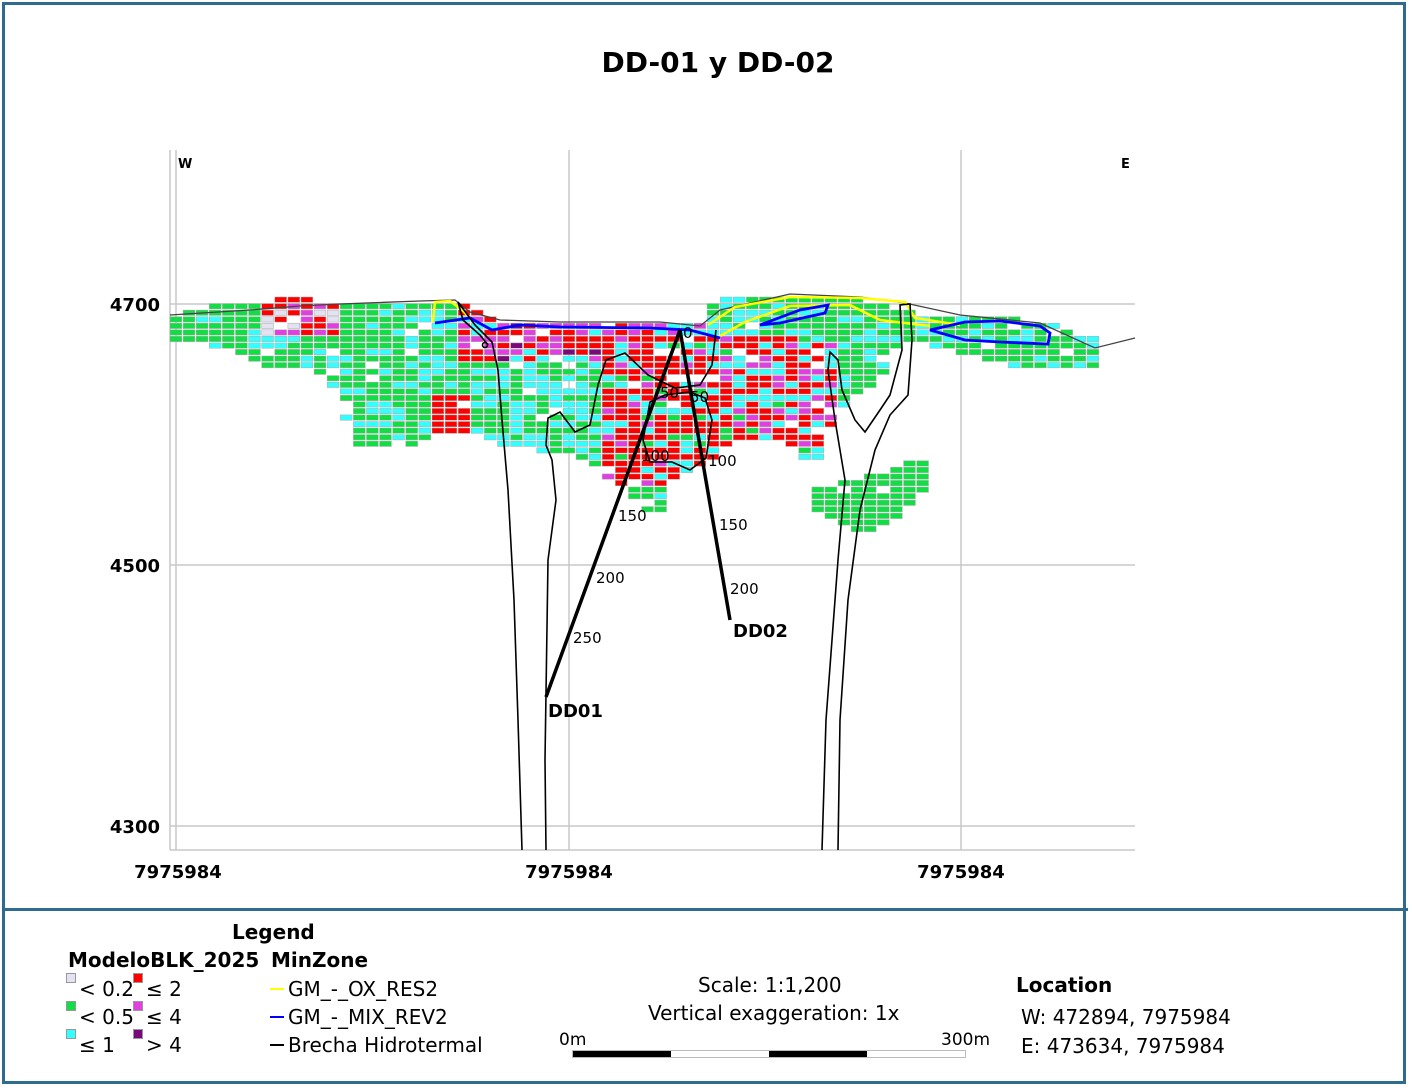 This screenshot has height=1090, width=1412. What do you see at coordinates (699, 397) in the screenshot?
I see `depth-label: 50` at bounding box center [699, 397].